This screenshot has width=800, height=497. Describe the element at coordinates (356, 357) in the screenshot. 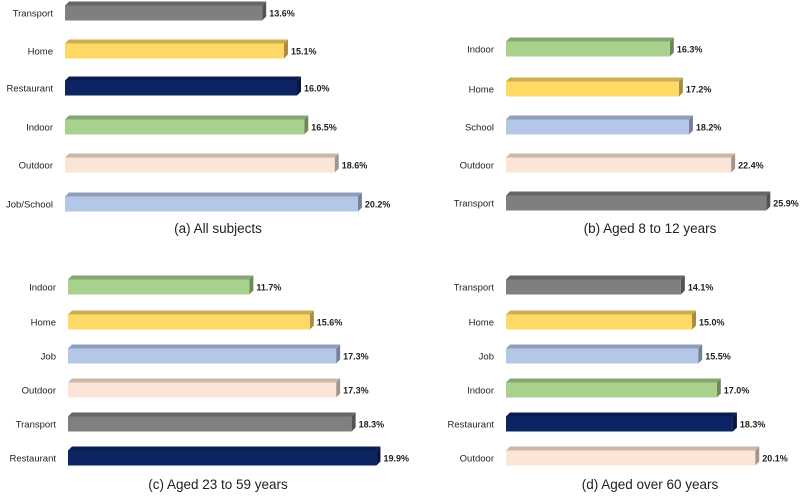

I see `value-label-job: 17.3%` at that location.